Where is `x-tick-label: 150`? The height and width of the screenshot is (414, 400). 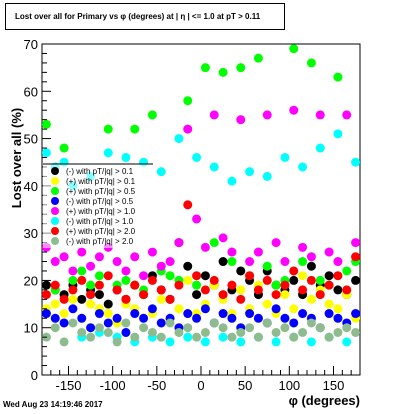 x-tick-label: 150 is located at coordinates (334, 385).